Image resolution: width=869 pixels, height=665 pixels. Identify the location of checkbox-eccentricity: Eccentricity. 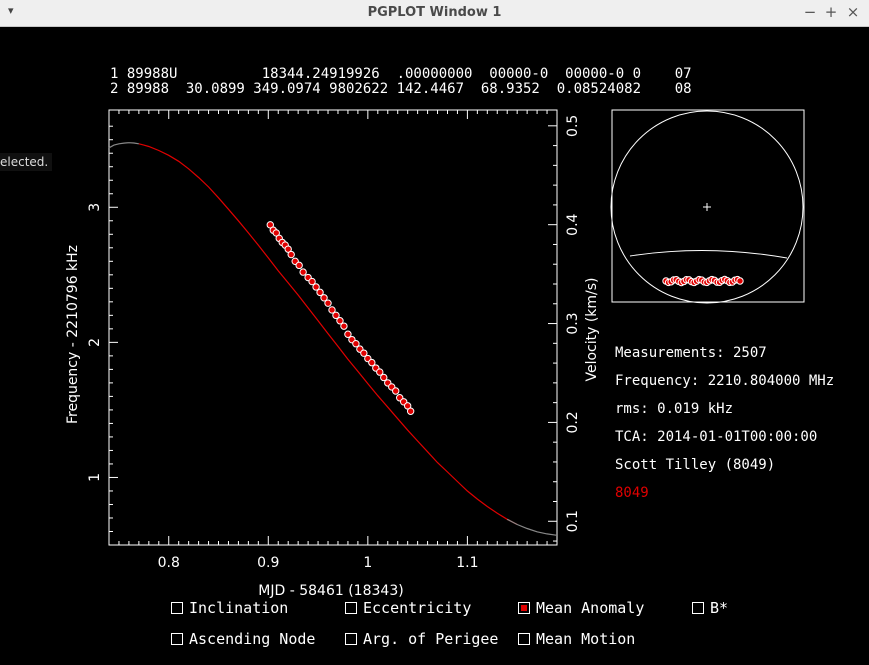
(408, 608).